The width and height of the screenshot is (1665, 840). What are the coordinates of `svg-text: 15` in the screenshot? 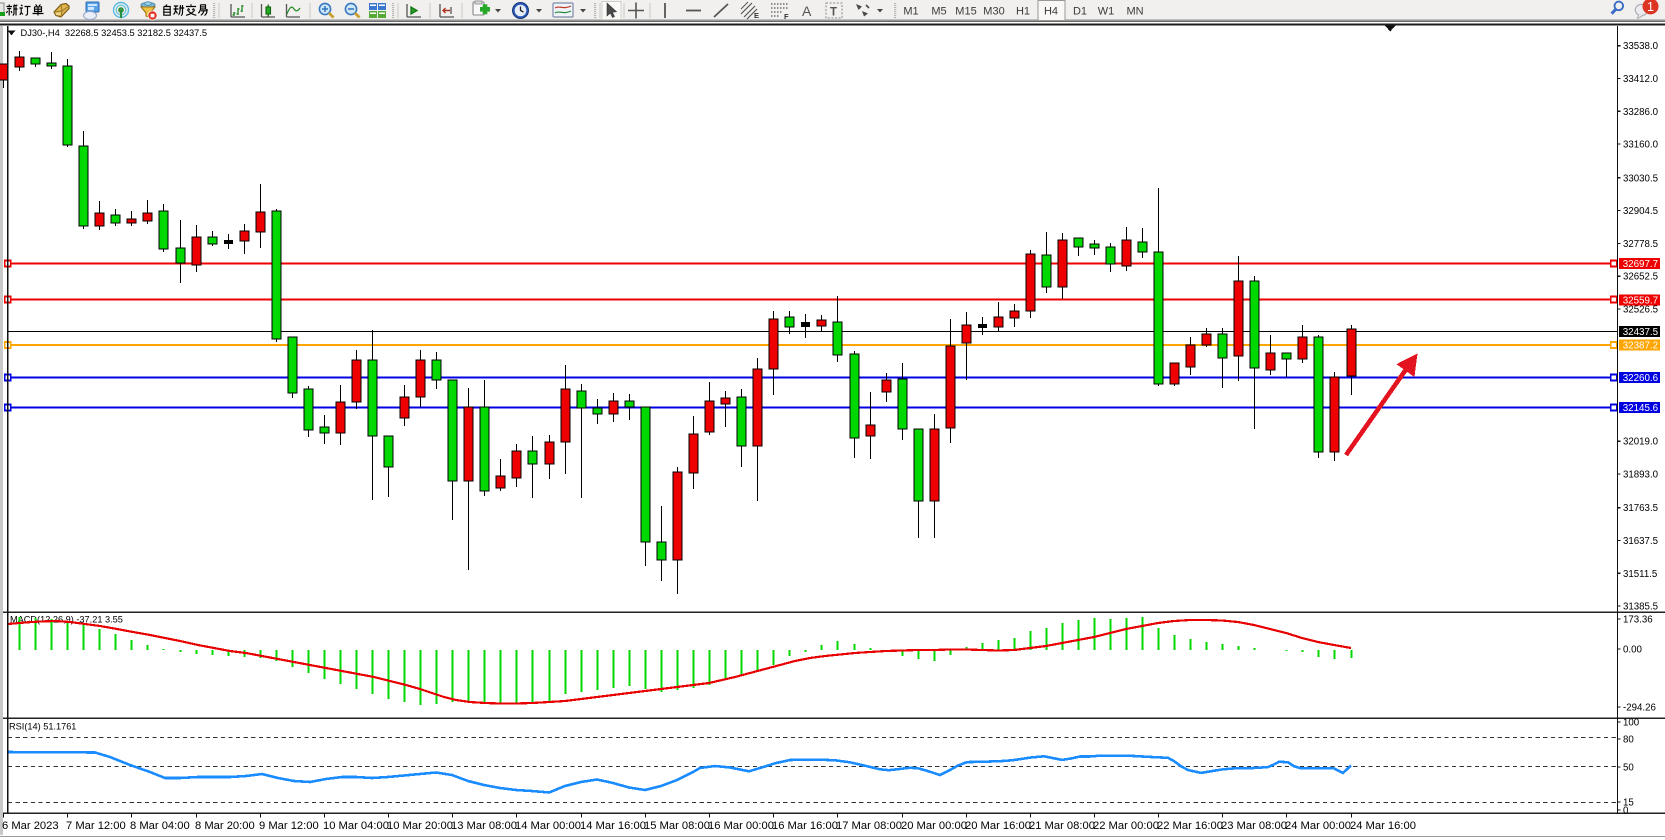 It's located at (1628, 803).